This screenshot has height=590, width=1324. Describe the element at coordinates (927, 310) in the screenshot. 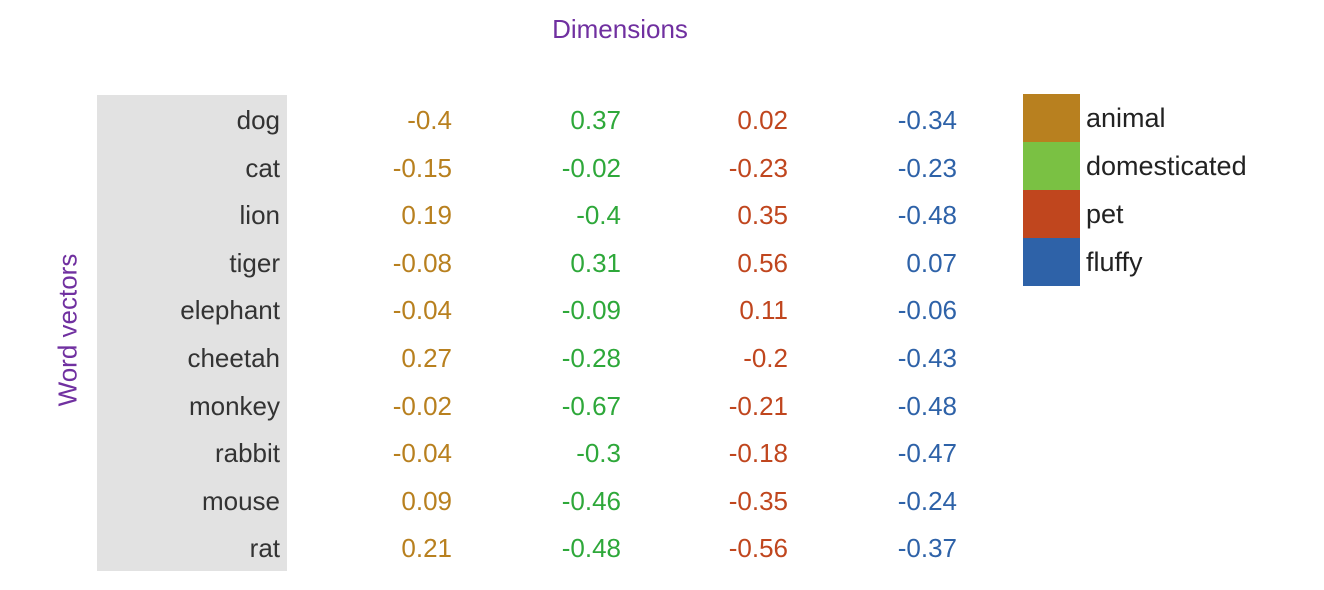

I see `value-cell-fluffy: -0.06` at that location.